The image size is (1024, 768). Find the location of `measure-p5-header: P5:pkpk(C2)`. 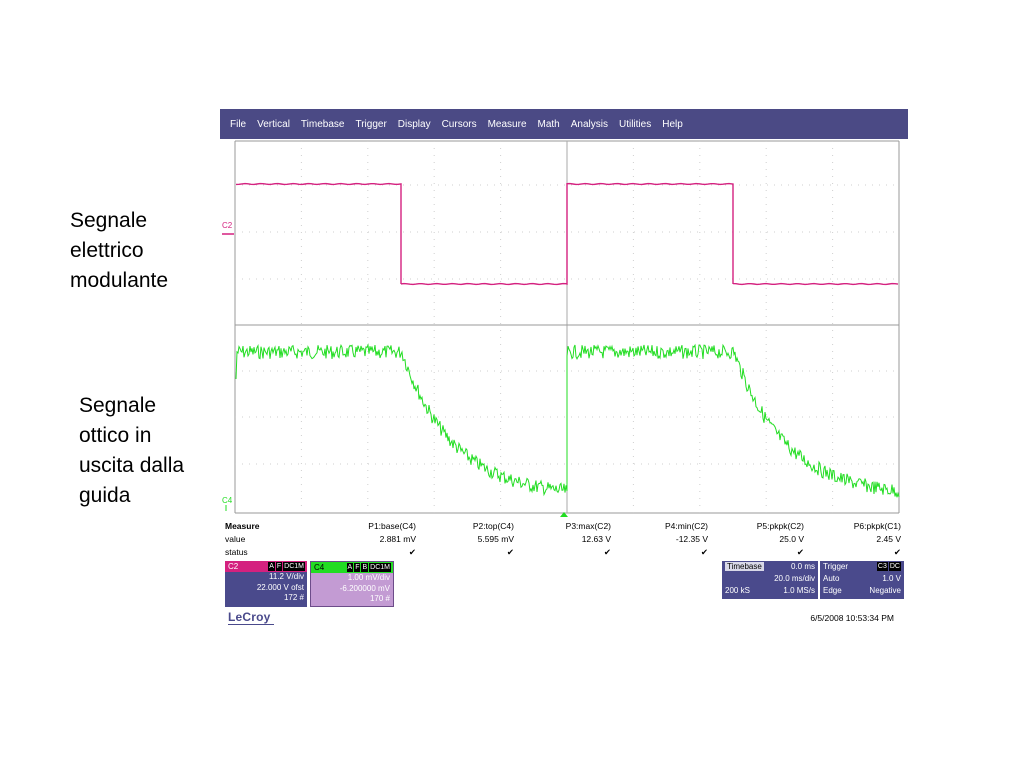

measure-p5-header: P5:pkpk(C2) is located at coordinates (780, 526).